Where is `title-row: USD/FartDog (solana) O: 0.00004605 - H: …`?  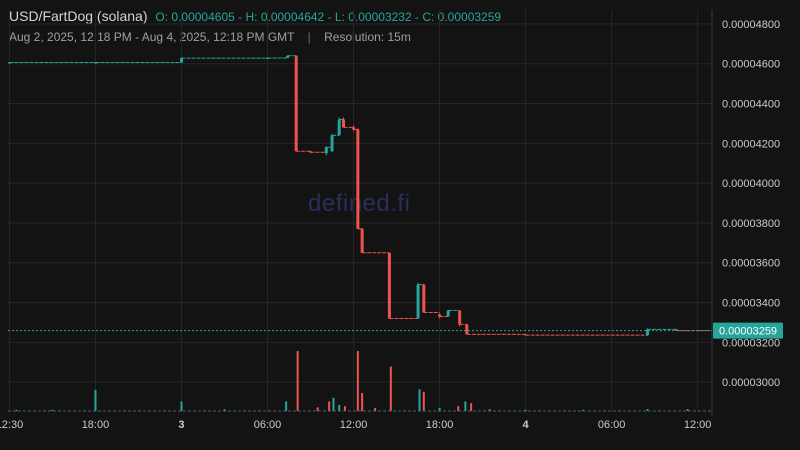
title-row: USD/FartDog (solana) O: 0.00004605 - H: … is located at coordinates (255, 16).